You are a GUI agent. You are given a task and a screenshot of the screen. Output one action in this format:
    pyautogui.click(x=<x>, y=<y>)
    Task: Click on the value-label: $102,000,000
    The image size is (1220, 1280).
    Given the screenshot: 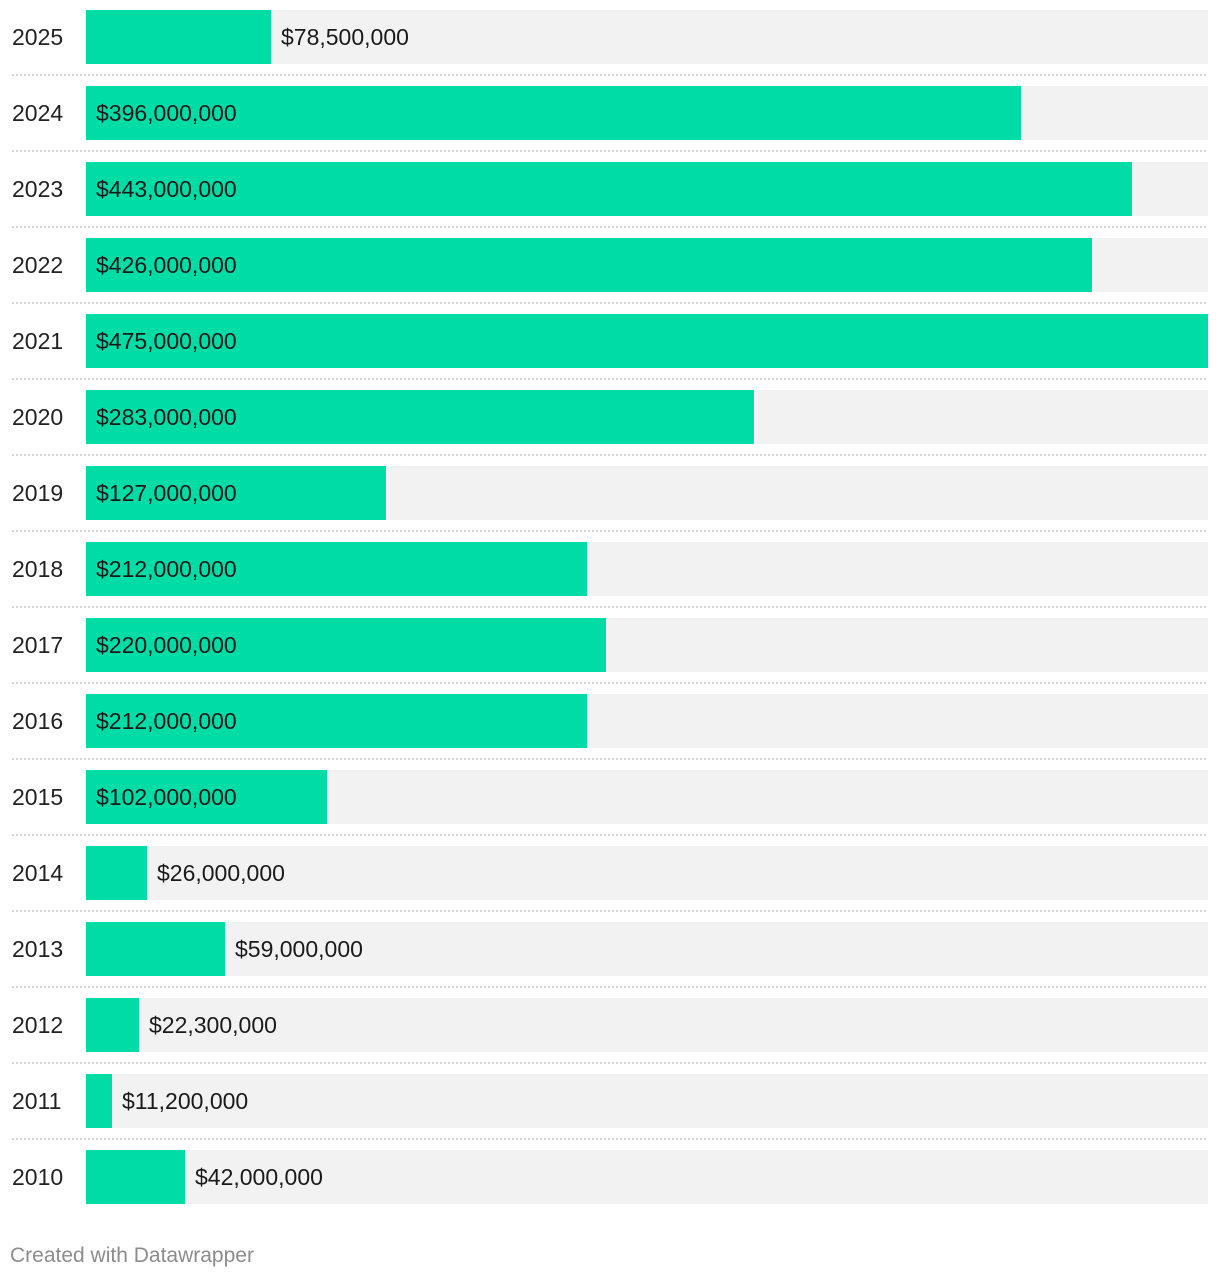 What is the action you would take?
    pyautogui.click(x=166, y=797)
    